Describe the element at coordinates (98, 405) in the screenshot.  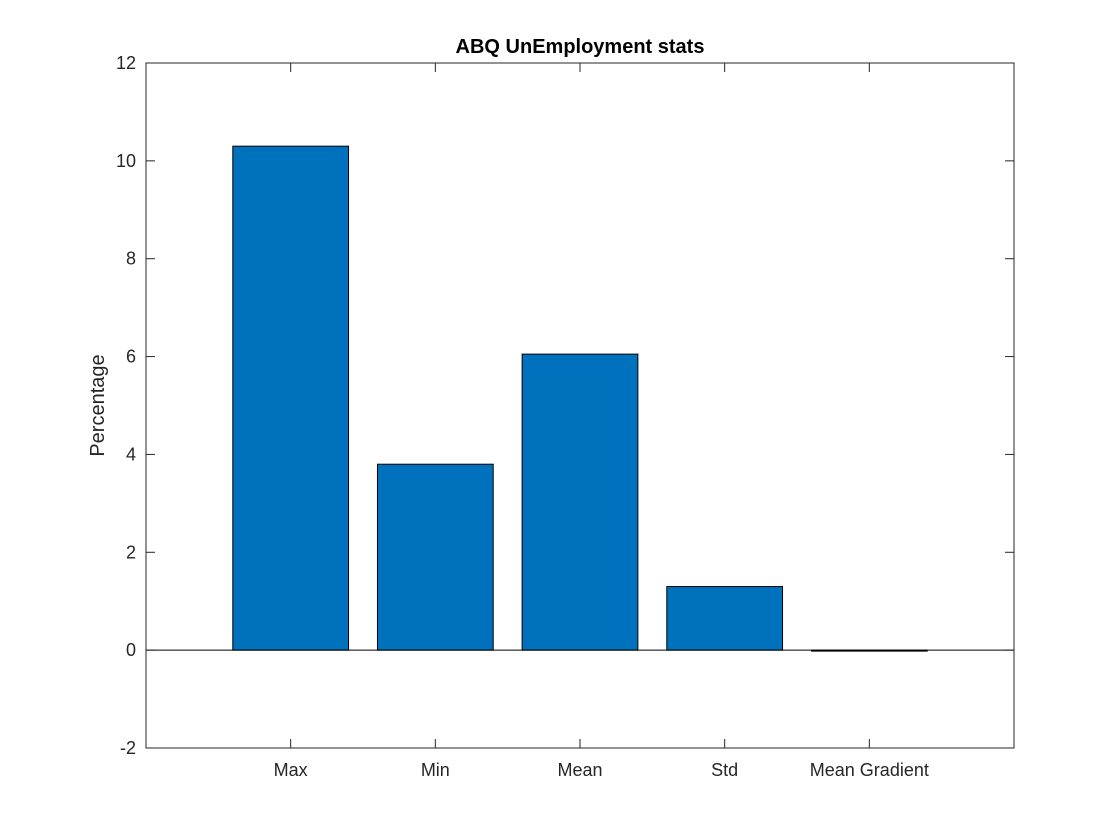
I see `y-axis-label: Percentage` at that location.